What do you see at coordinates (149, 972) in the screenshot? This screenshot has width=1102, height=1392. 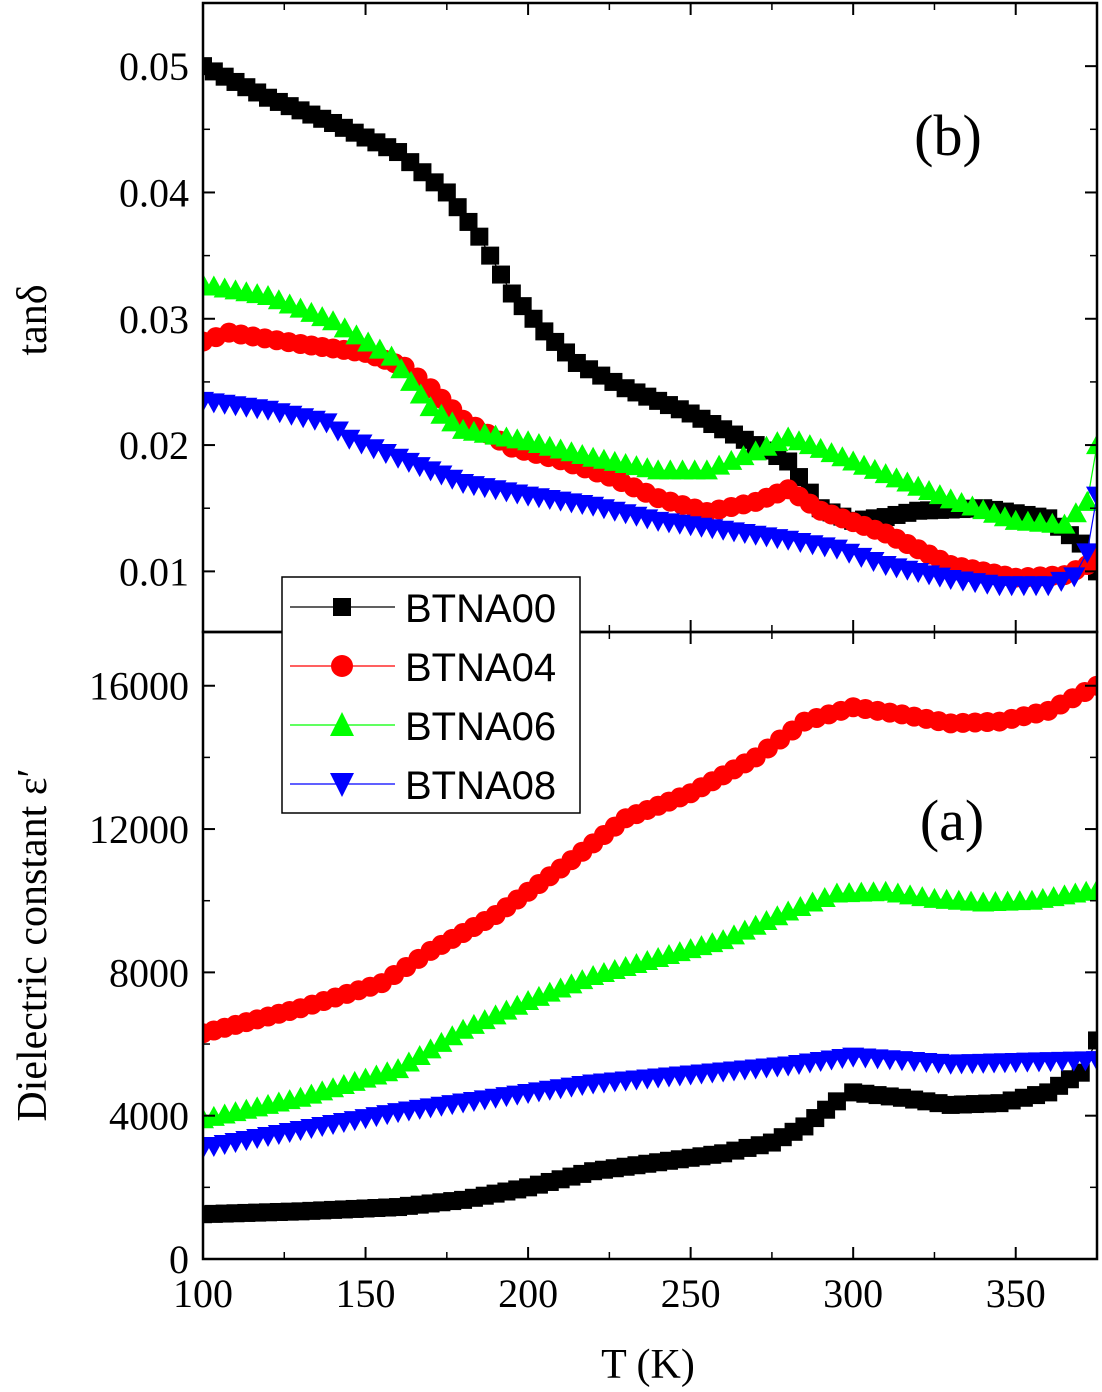 I see `y-tick-label: 8000` at bounding box center [149, 972].